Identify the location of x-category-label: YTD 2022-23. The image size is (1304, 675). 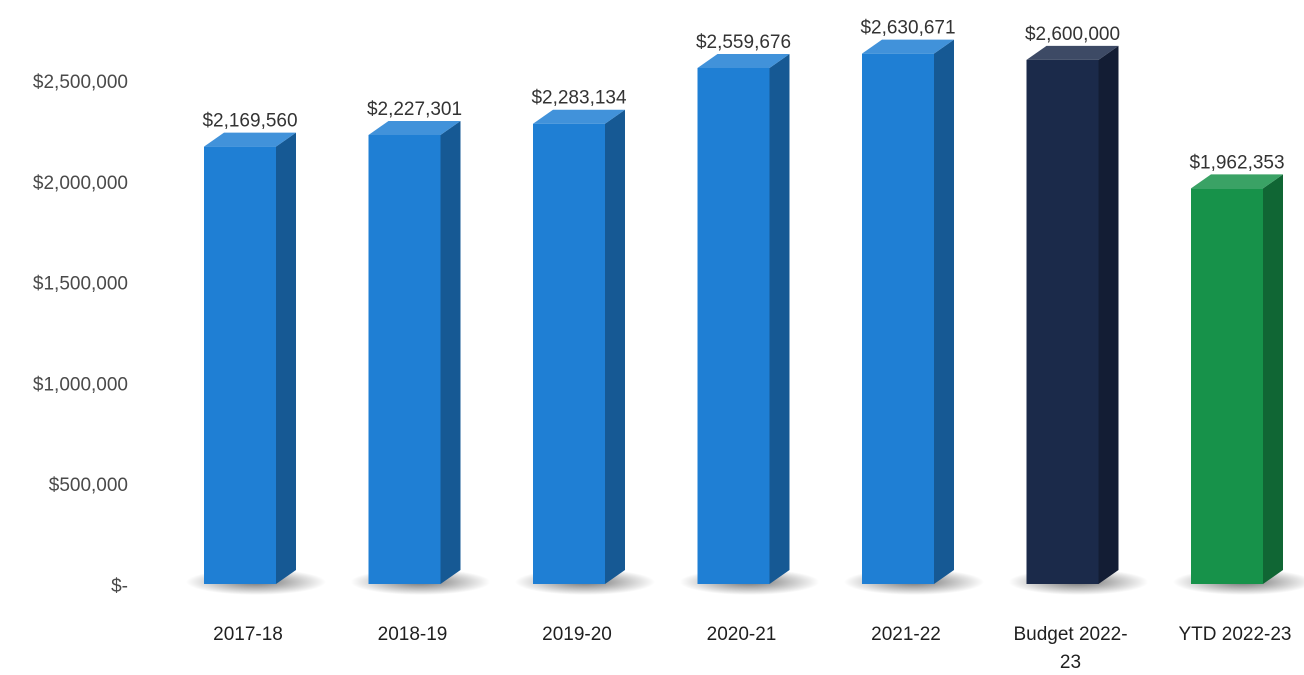
(1234, 634).